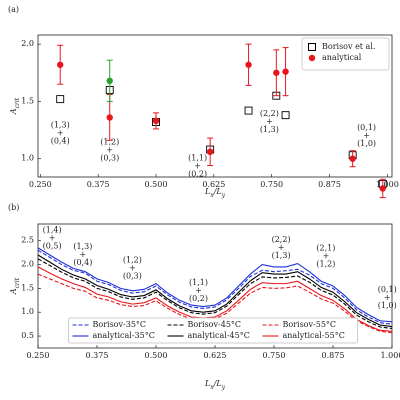 This screenshot has width=400, height=400. What do you see at coordinates (325, 247) in the screenshot?
I see `annotation: (2,1)` at bounding box center [325, 247].